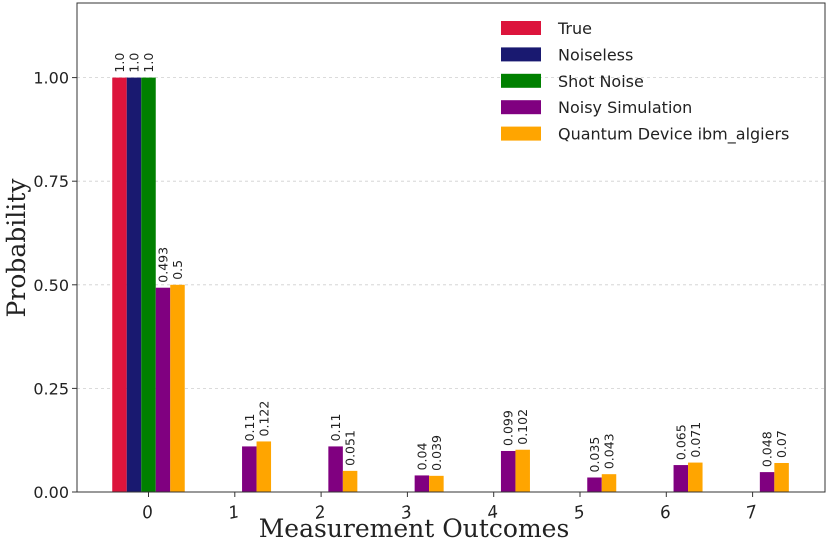  I want to click on legend-label: Shot Noise, so click(601, 81).